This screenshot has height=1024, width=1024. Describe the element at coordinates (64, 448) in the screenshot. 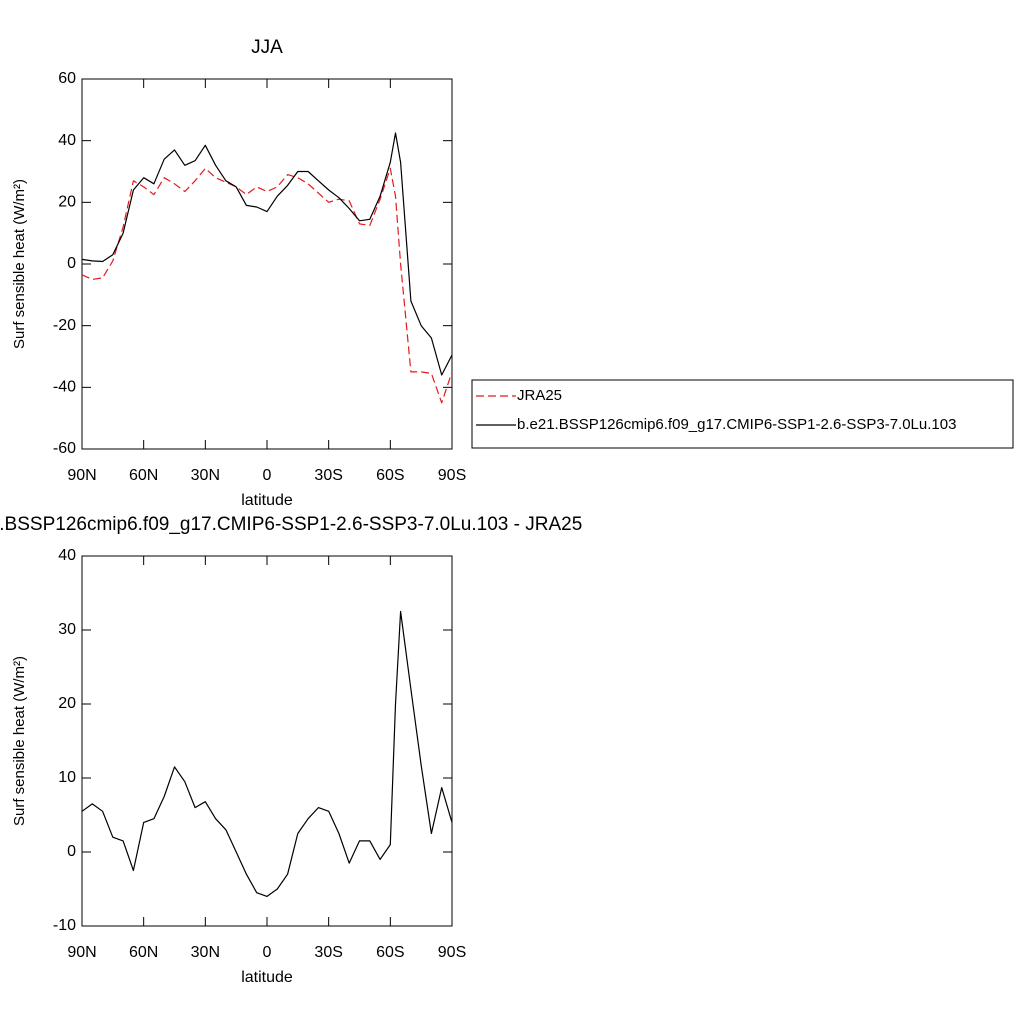

I see `y-tick-label: -60` at that location.